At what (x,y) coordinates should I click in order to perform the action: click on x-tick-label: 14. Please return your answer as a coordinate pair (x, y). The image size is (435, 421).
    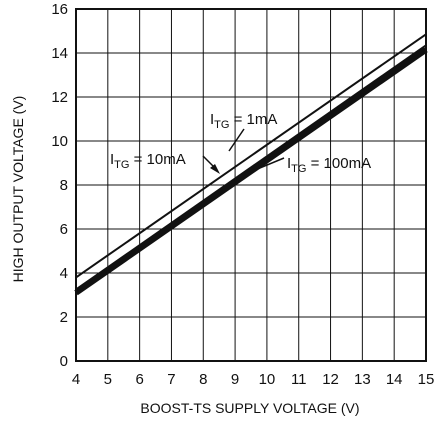
    Looking at the image, I should click on (394, 379).